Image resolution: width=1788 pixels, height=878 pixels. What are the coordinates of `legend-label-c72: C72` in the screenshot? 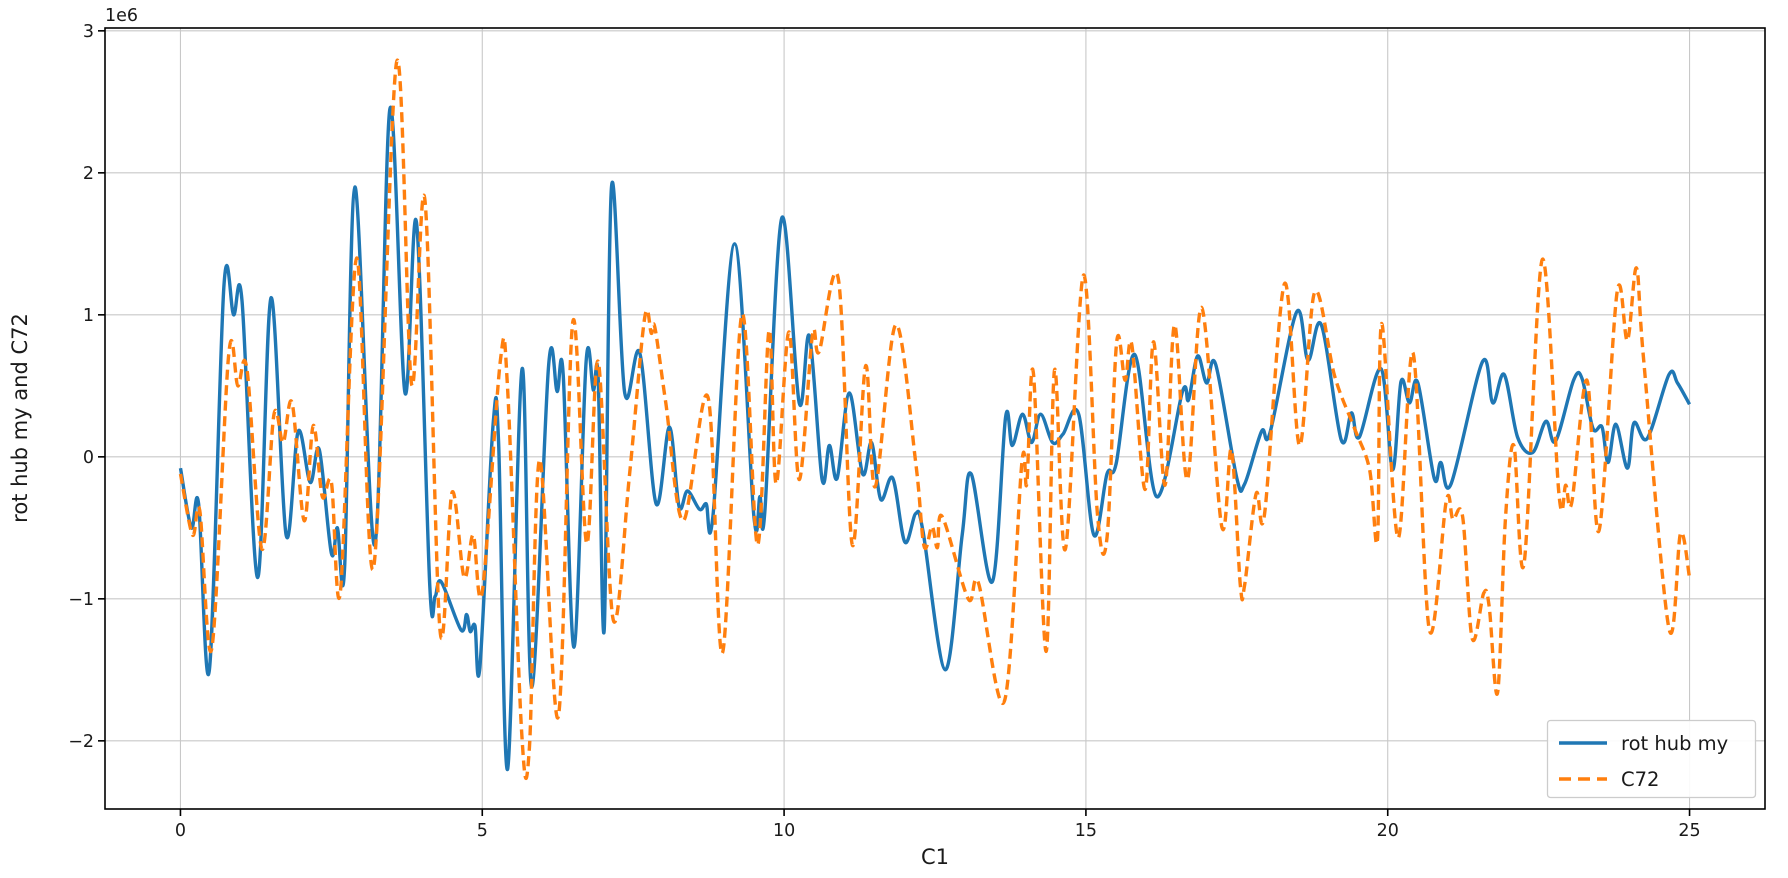 It's located at (1640, 779).